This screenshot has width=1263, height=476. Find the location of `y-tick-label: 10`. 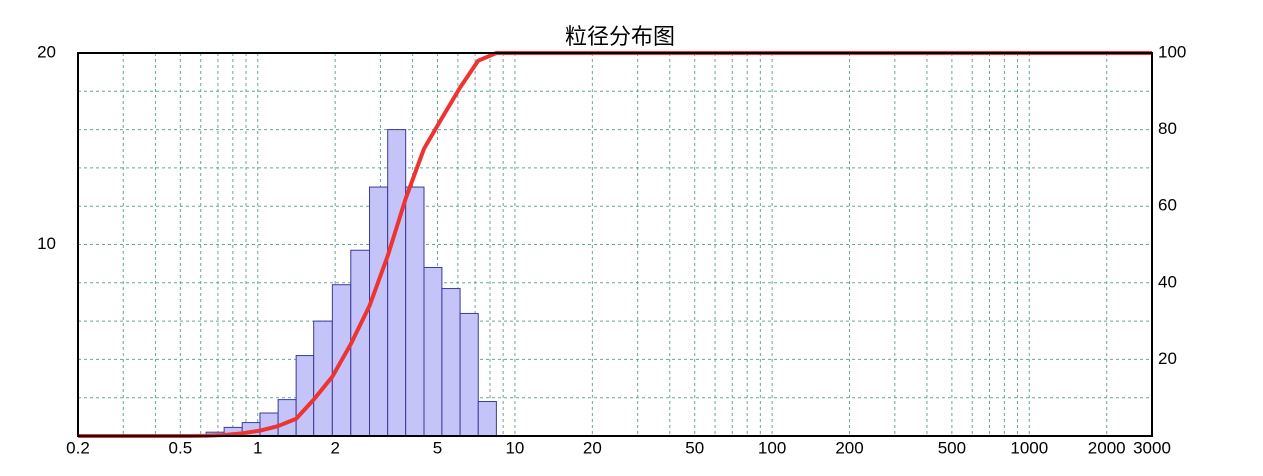

y-tick-label: 10 is located at coordinates (46, 243).